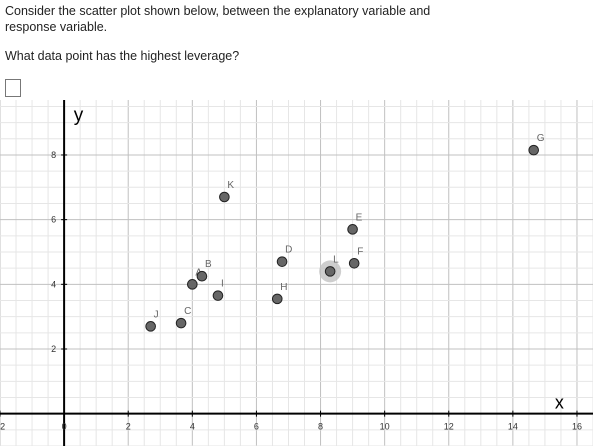 The image size is (593, 446). What do you see at coordinates (202, 276) in the screenshot?
I see `data-point-b` at bounding box center [202, 276].